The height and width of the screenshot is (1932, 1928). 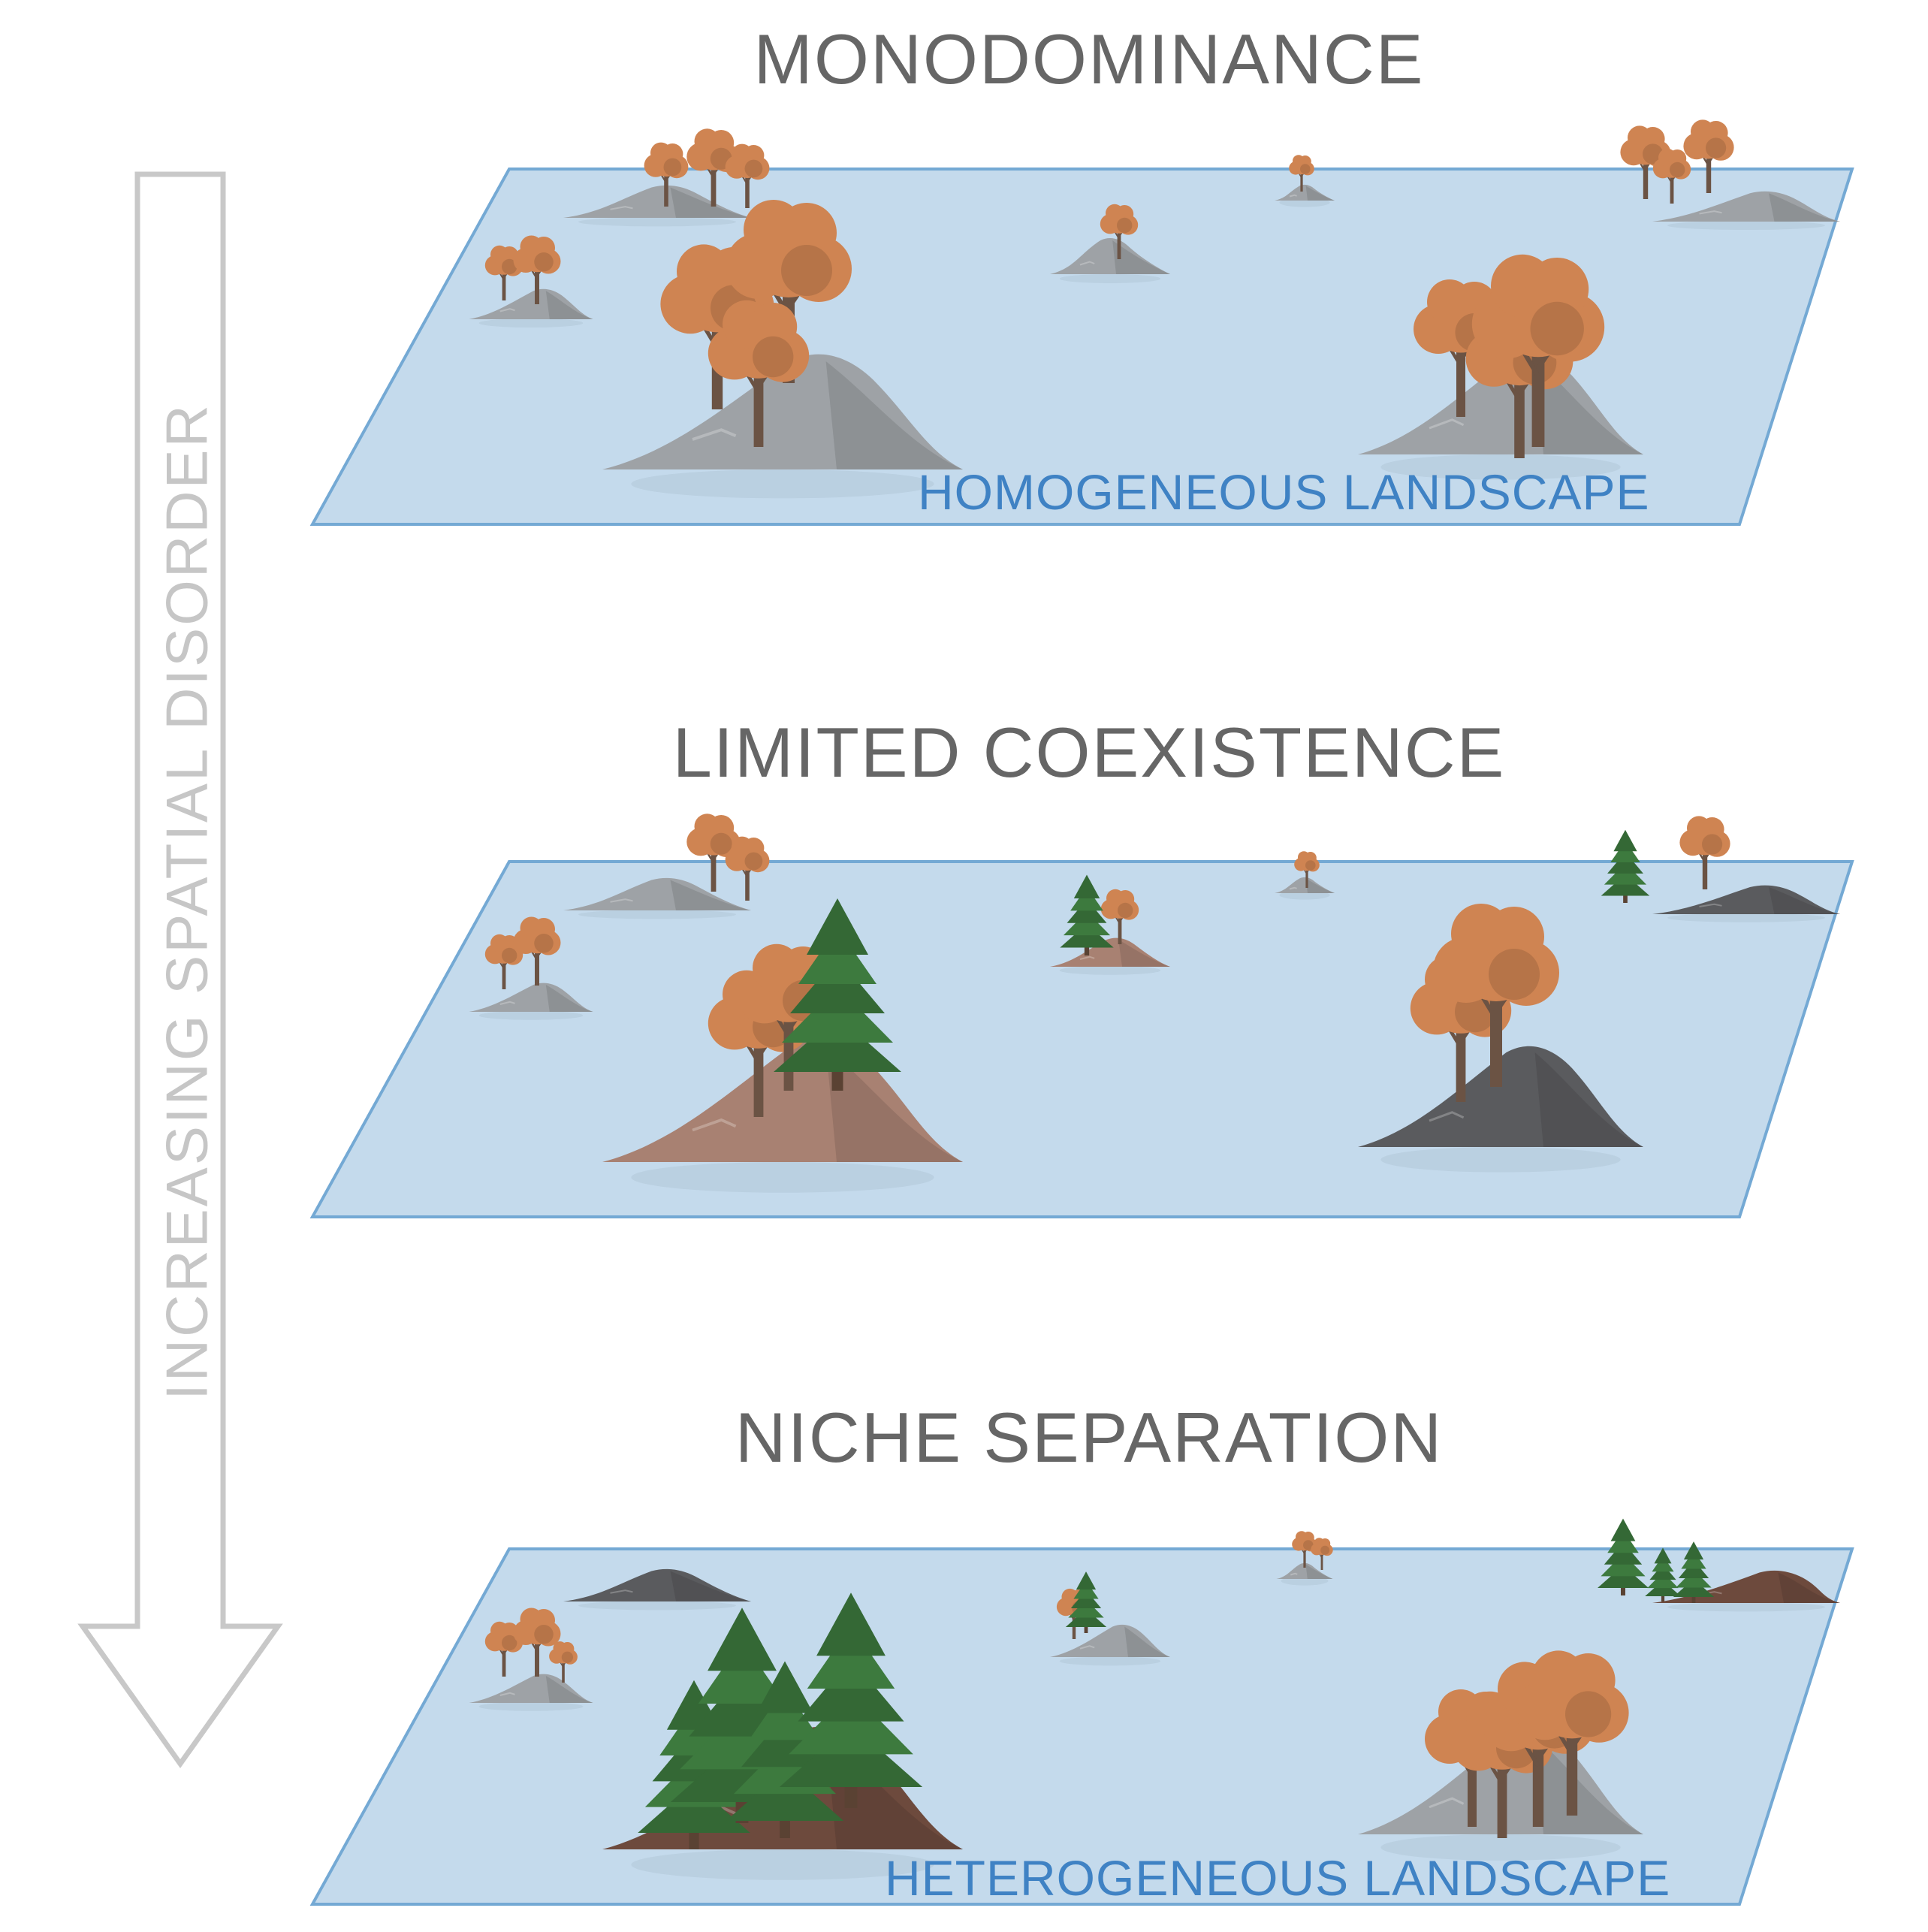 What do you see at coordinates (1089, 752) in the screenshot?
I see `panel-title-limited-coexistence: LIMITED COEXISTENCE` at bounding box center [1089, 752].